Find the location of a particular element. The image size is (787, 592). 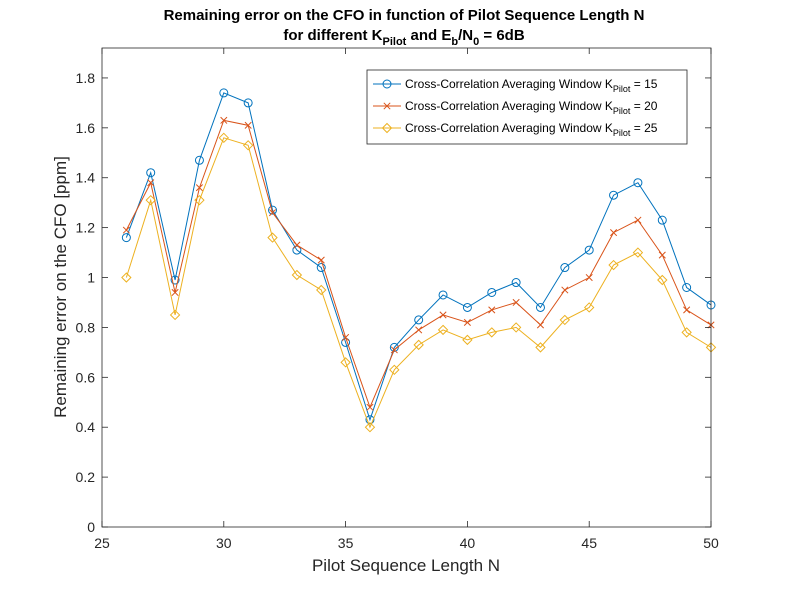

y-tick-label: 1.4 is located at coordinates (86, 178).